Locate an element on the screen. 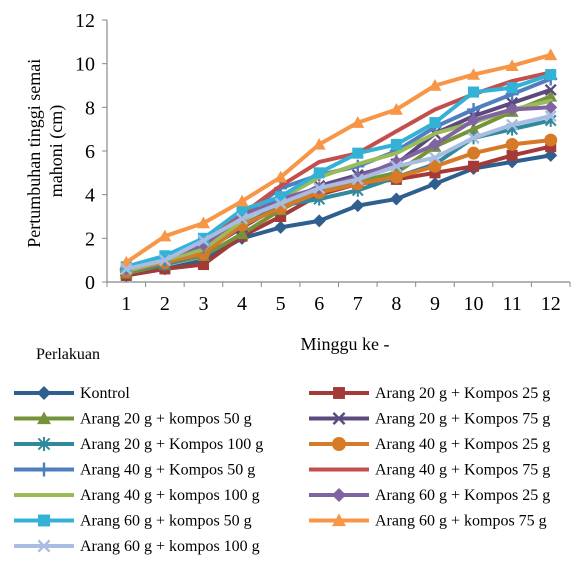 Image resolution: width=576 pixels, height=573 pixels. legend-label: Arang 20 g + kompos 50 g is located at coordinates (166, 419).